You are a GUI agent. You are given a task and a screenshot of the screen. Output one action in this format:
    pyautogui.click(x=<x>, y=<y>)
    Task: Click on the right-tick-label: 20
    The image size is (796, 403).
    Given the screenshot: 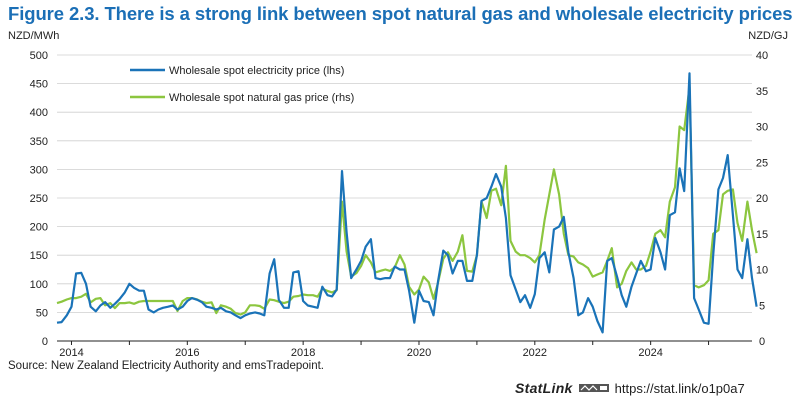 What is the action you would take?
    pyautogui.click(x=762, y=199)
    